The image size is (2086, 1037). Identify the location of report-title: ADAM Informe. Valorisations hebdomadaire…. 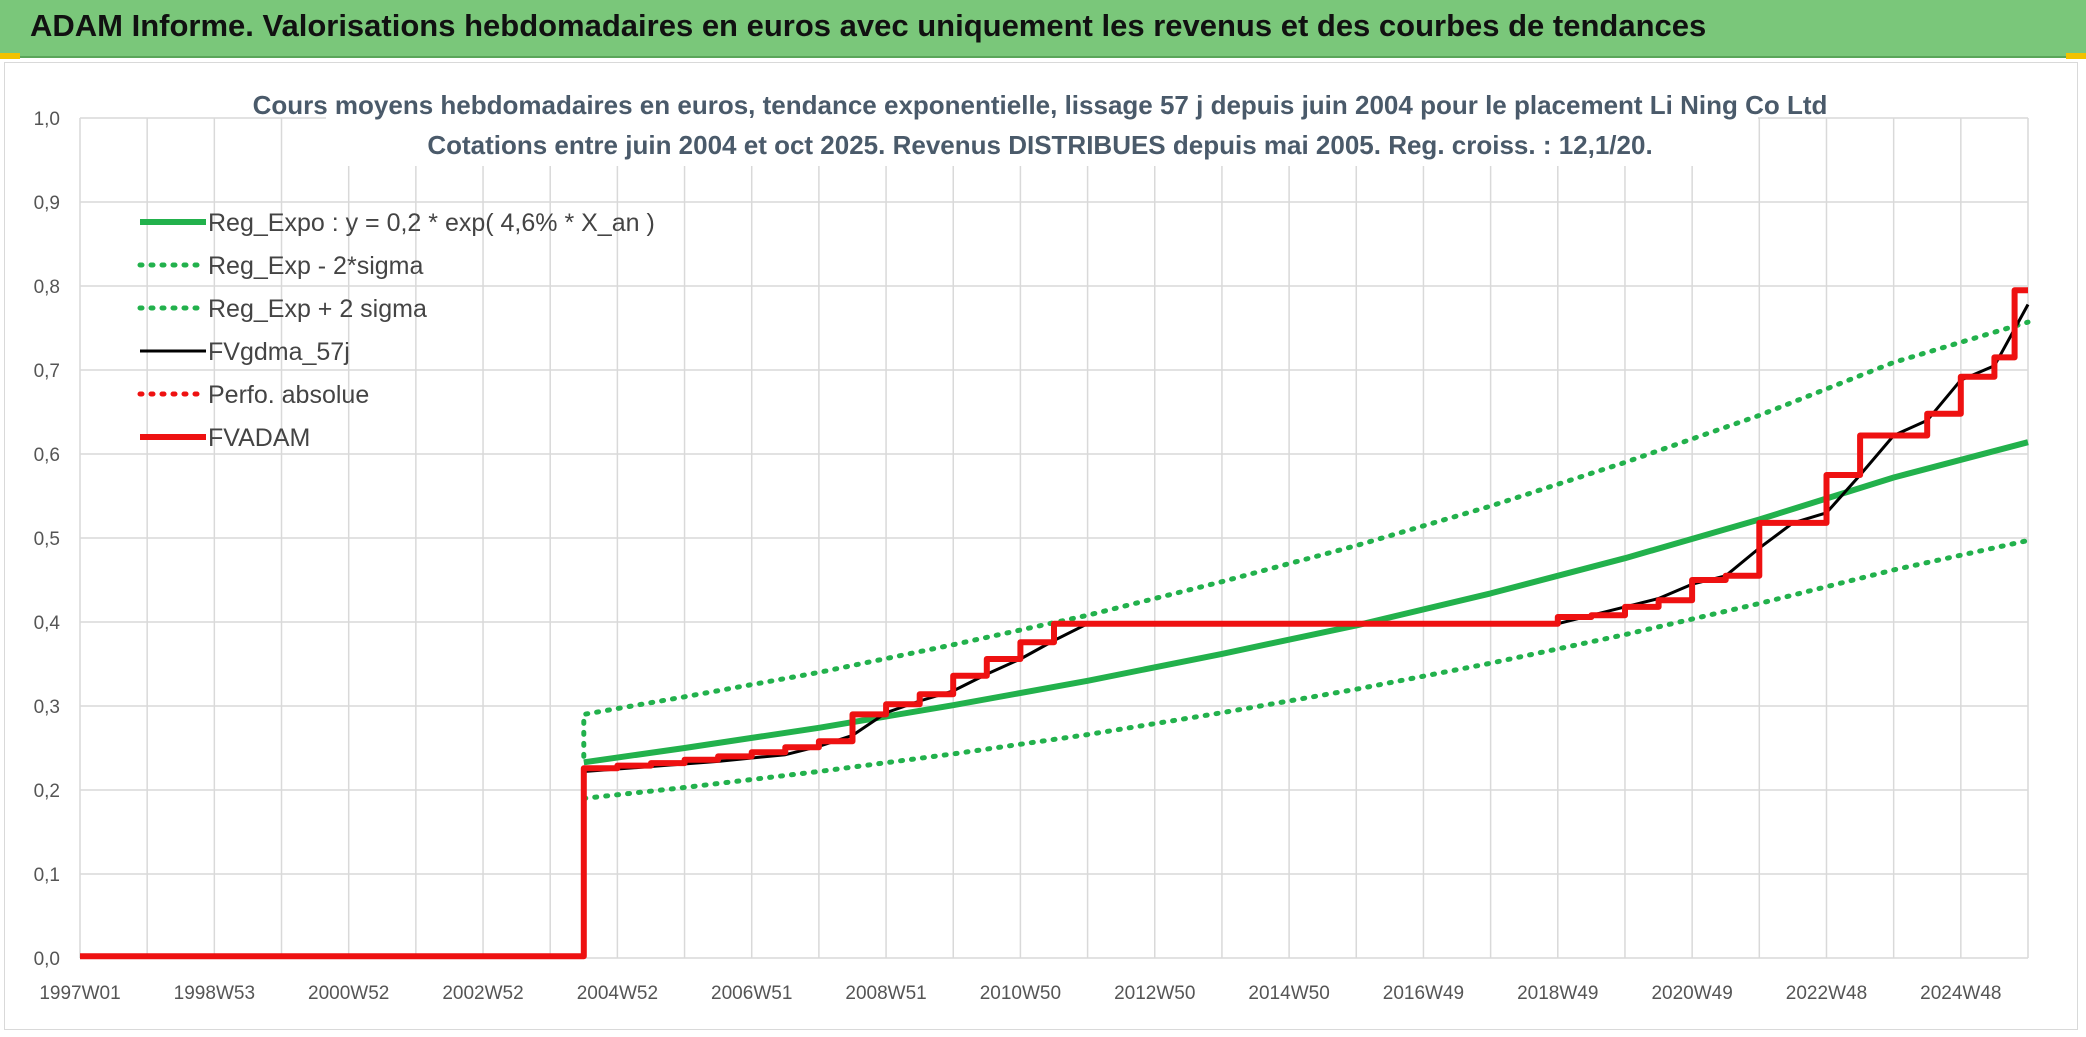
(868, 25).